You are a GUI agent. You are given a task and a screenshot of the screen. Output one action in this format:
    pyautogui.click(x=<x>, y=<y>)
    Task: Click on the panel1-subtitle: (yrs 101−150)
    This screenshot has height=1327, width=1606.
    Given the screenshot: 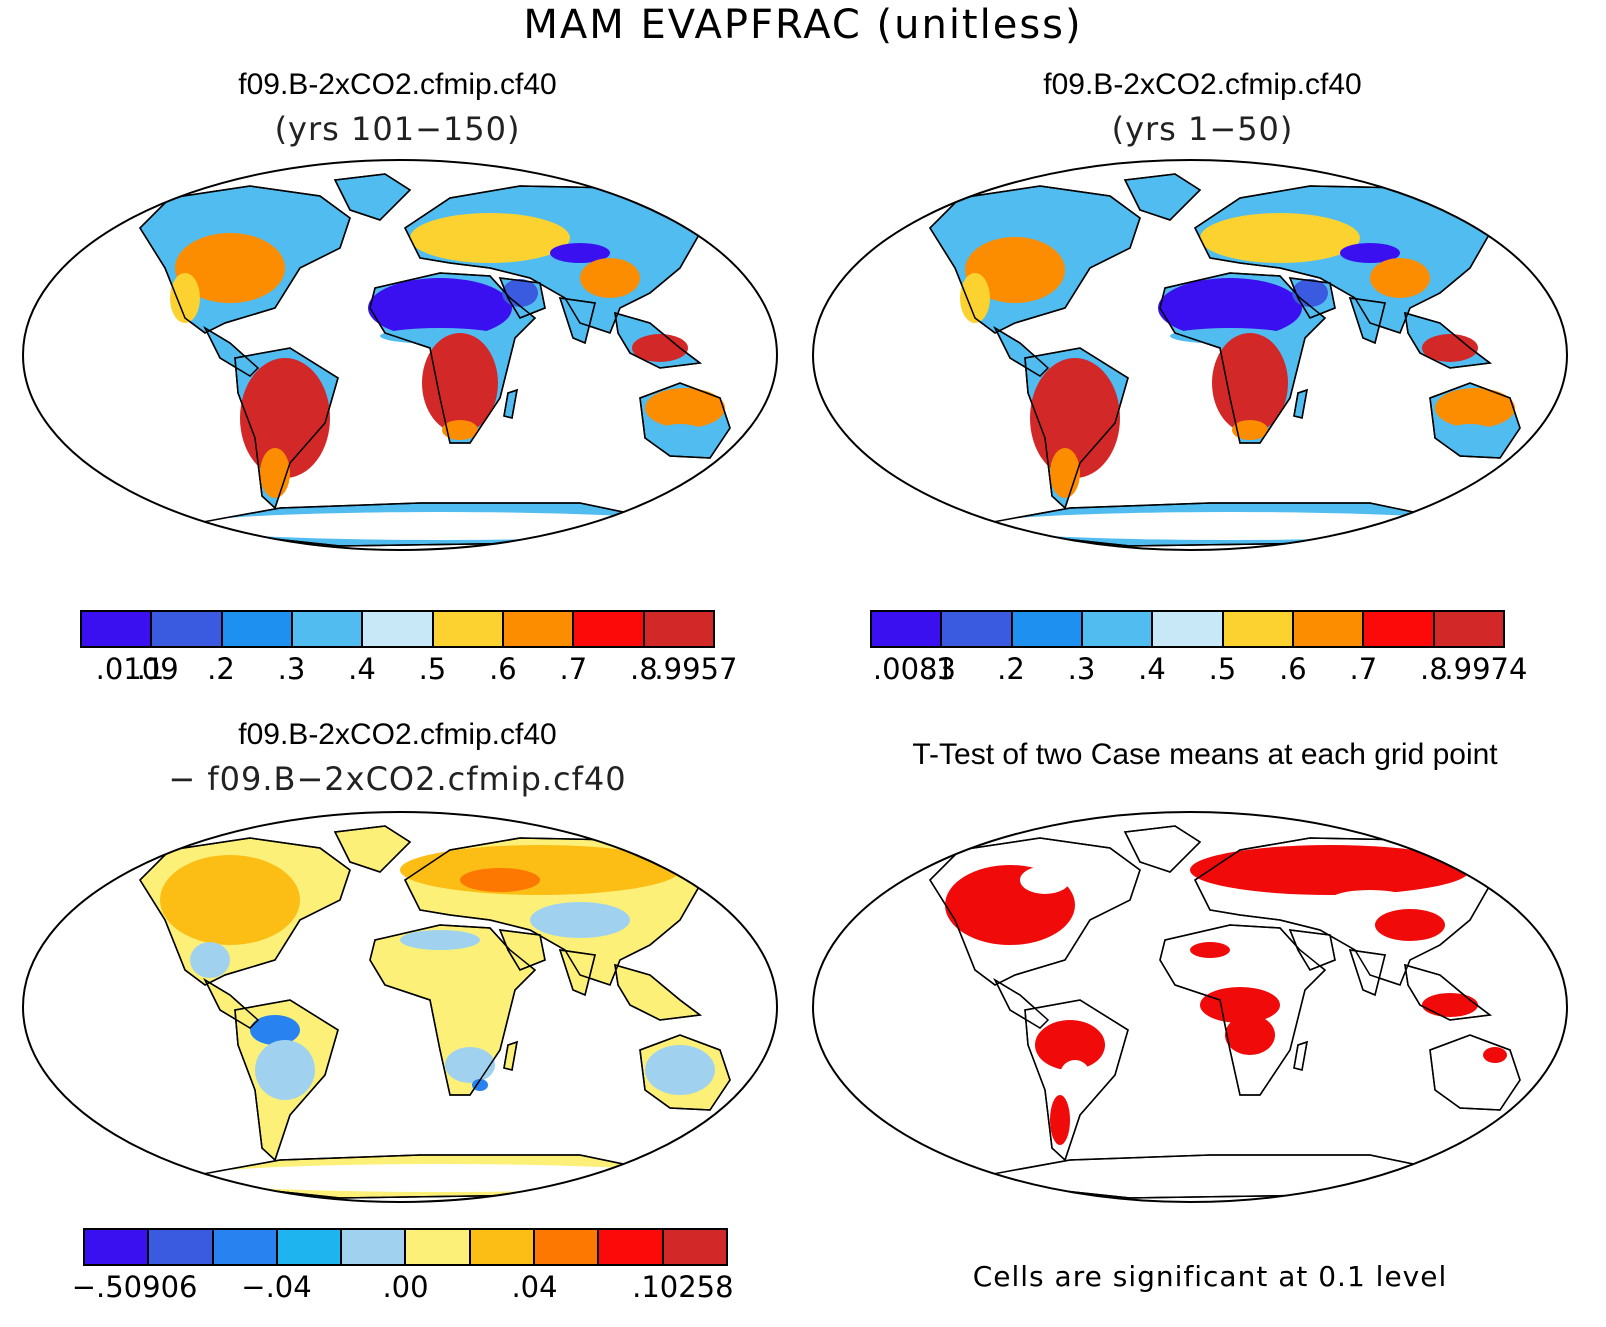 What is the action you would take?
    pyautogui.click(x=397, y=129)
    